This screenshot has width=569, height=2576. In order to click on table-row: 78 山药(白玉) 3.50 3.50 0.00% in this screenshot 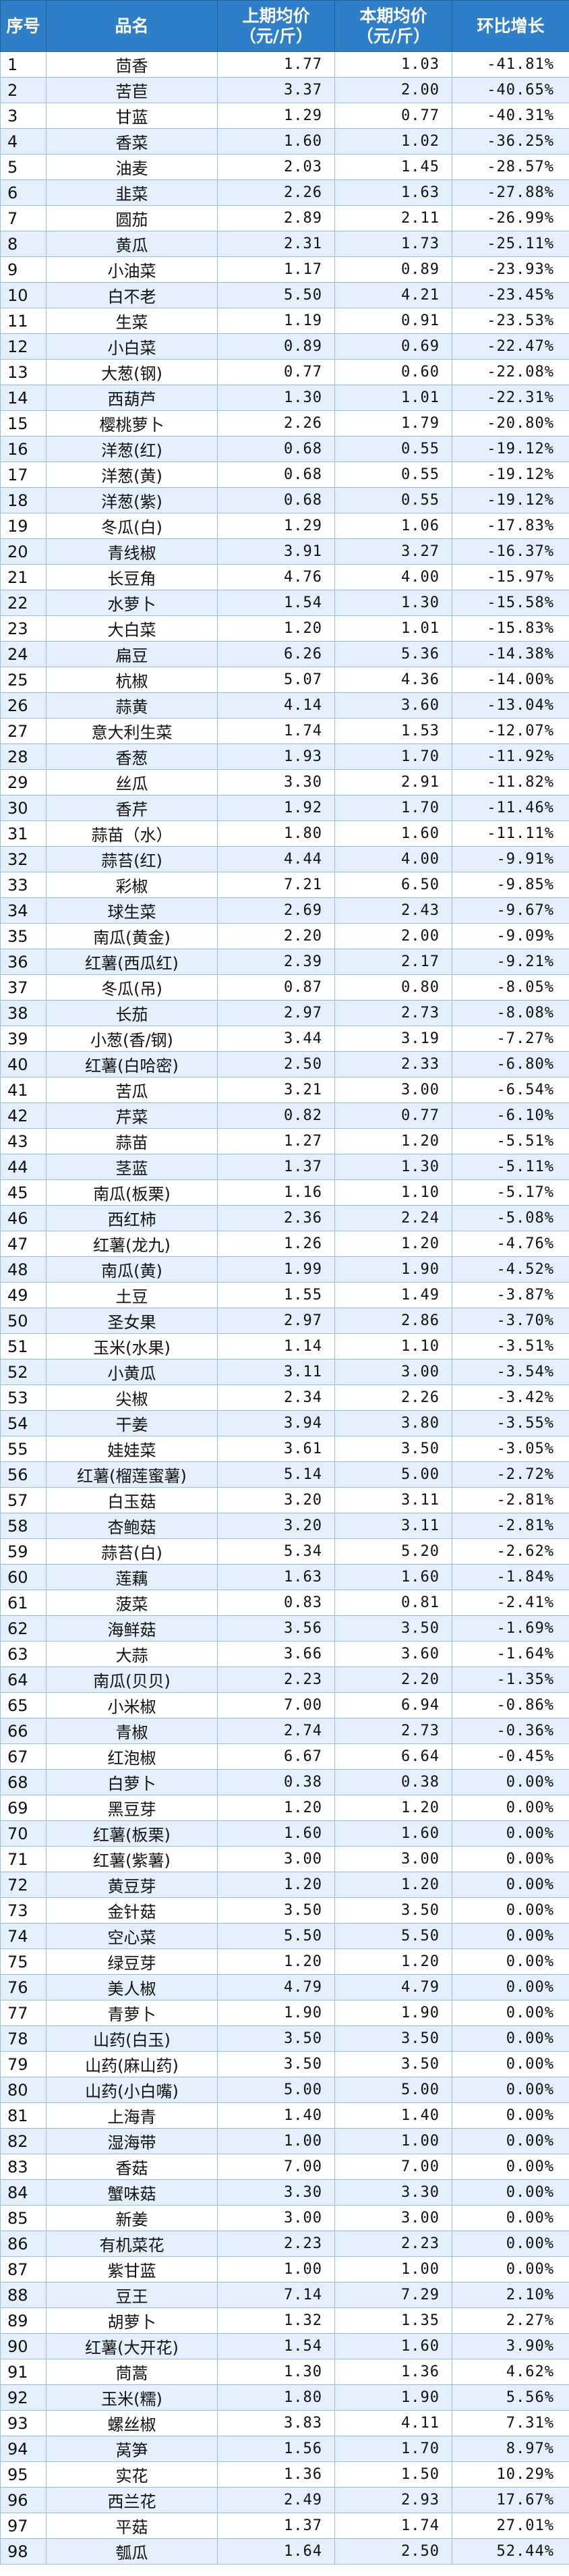, I will do `click(284, 2038)`.